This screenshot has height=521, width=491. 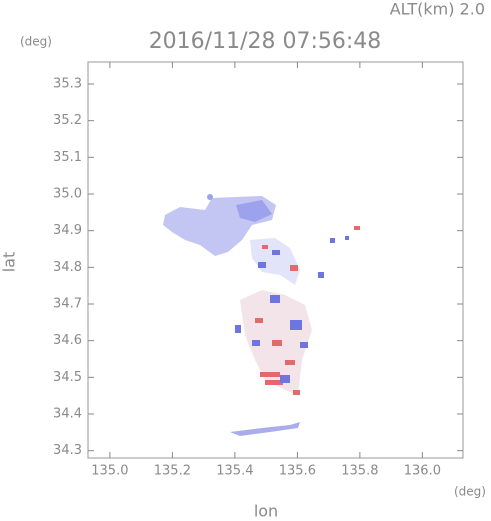 I want to click on echo-red-cells, so click(x=307, y=310).